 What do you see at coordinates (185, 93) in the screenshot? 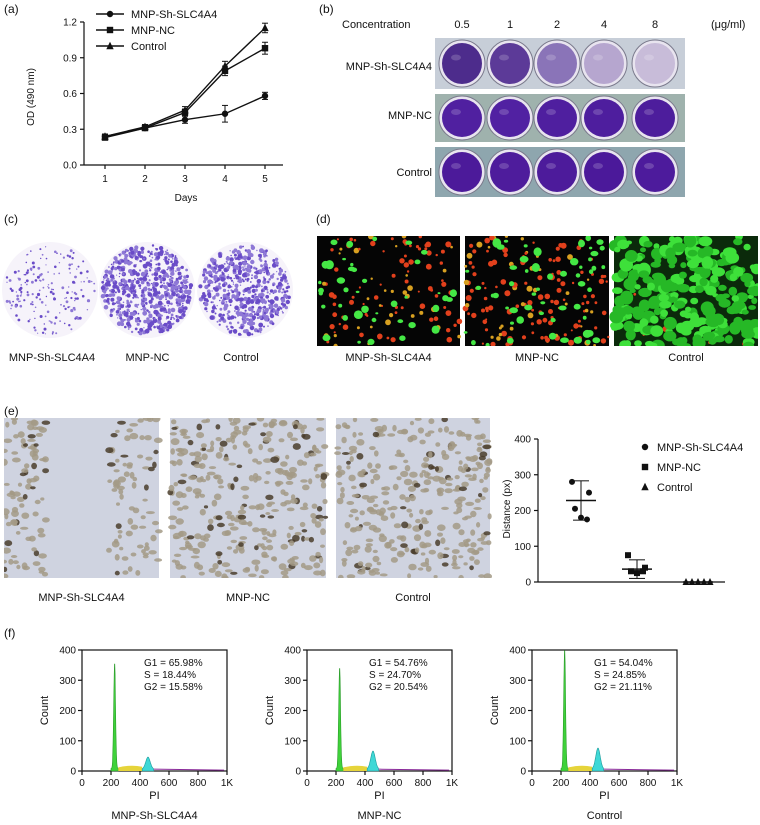
I see `series-line-square` at bounding box center [185, 93].